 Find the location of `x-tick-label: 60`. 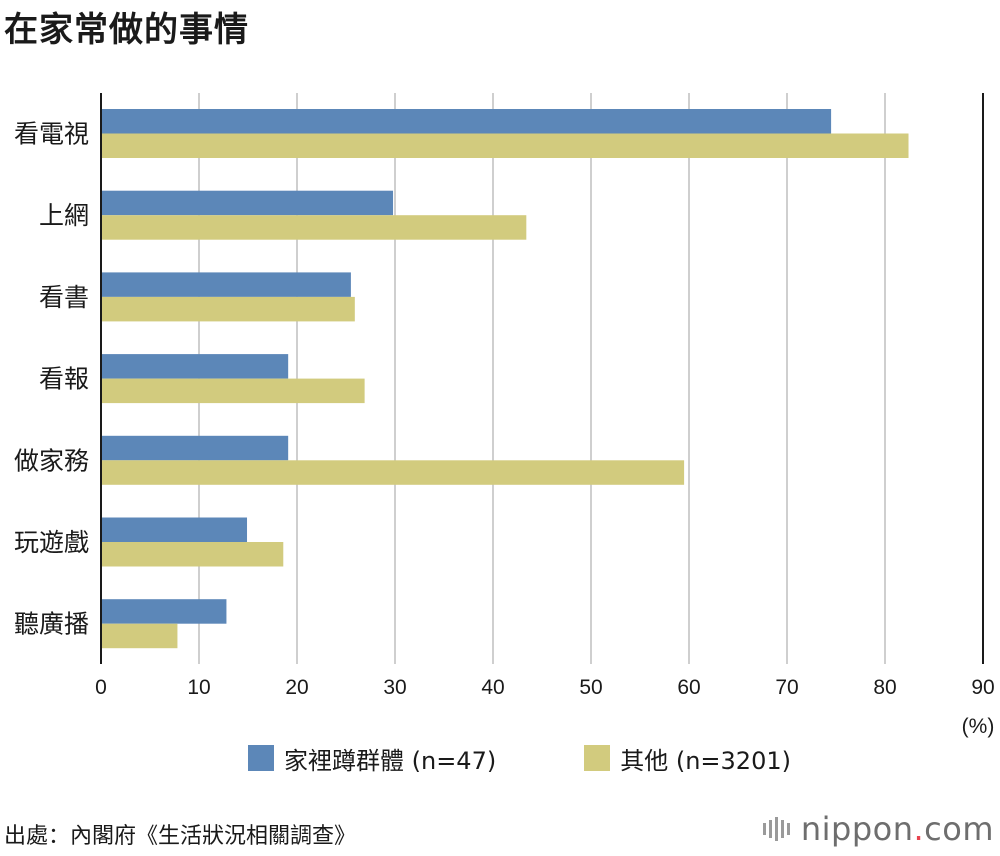

x-tick-label: 60 is located at coordinates (688, 687).